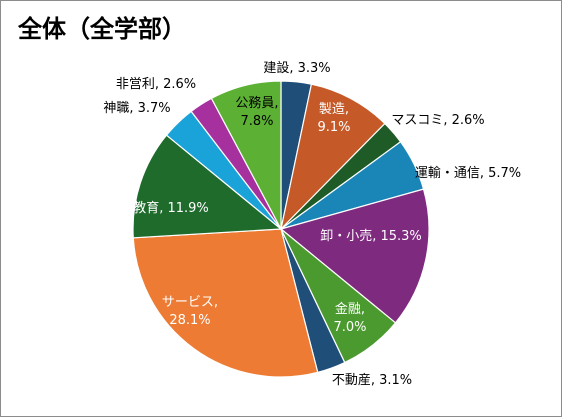  What do you see at coordinates (190, 311) in the screenshot?
I see `slice-label: サービス, 28.1%` at bounding box center [190, 311].